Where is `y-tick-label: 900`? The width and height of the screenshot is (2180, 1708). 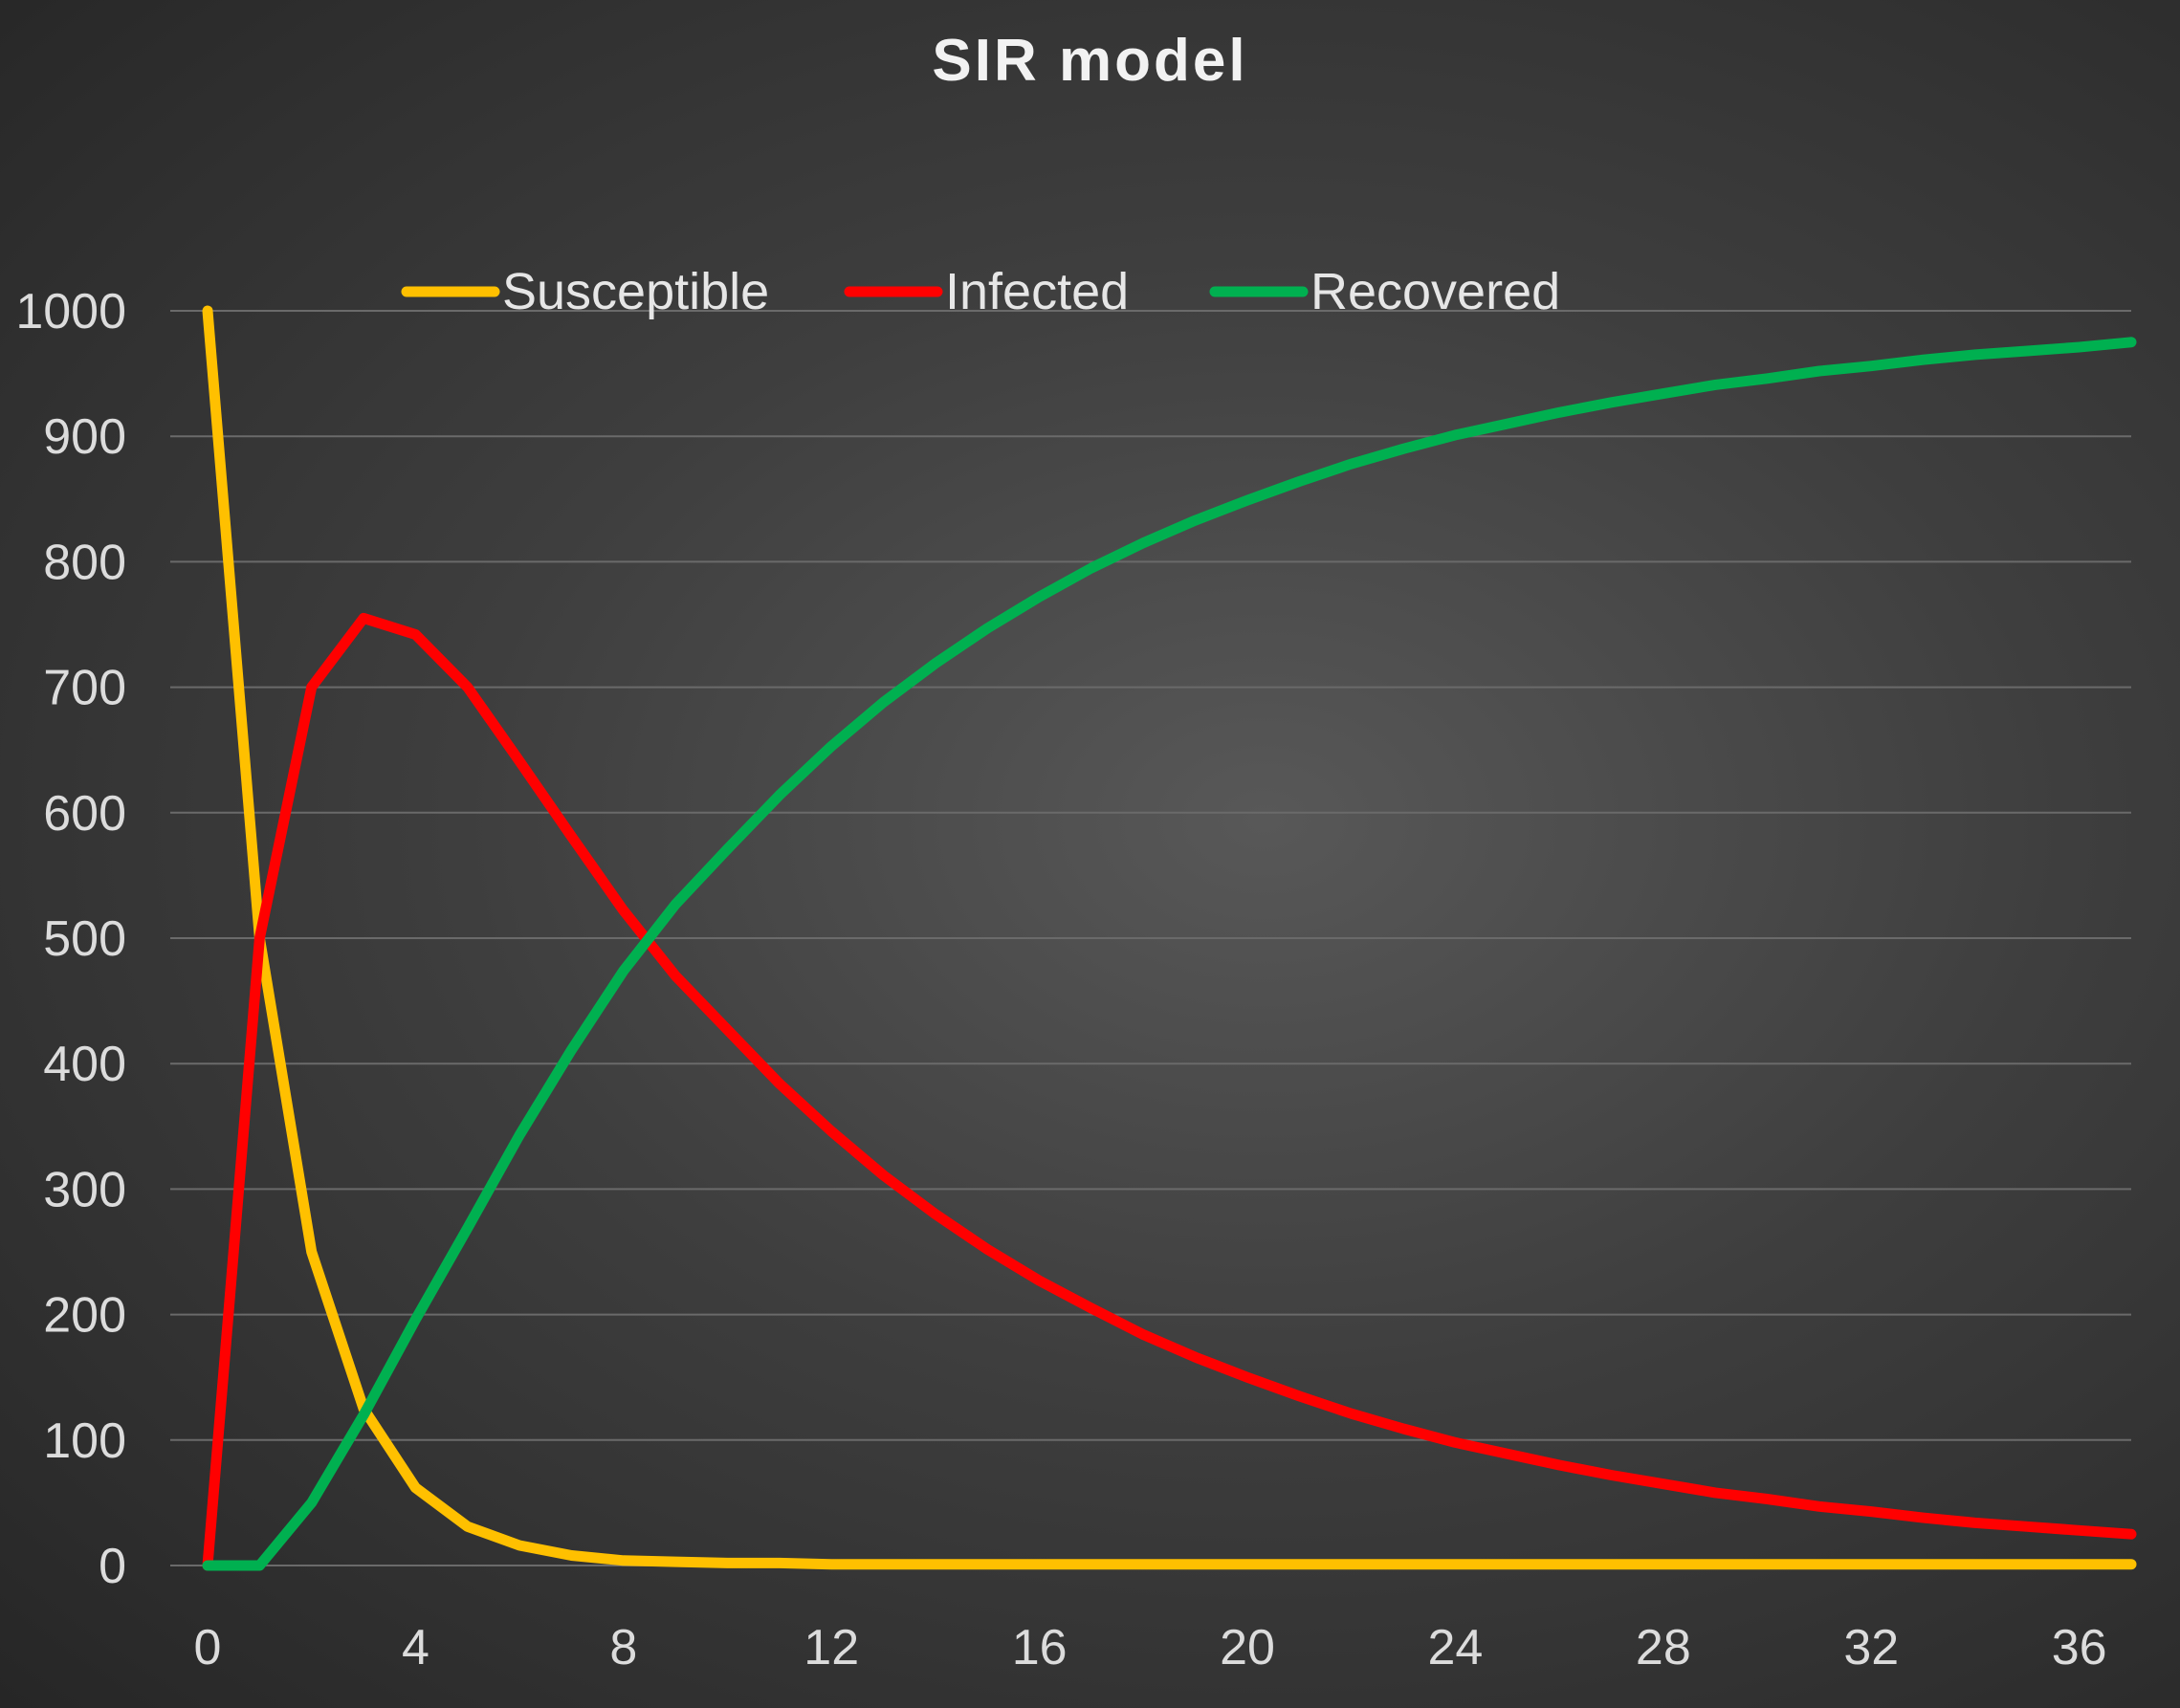
y-tick-label: 900 is located at coordinates (84, 437).